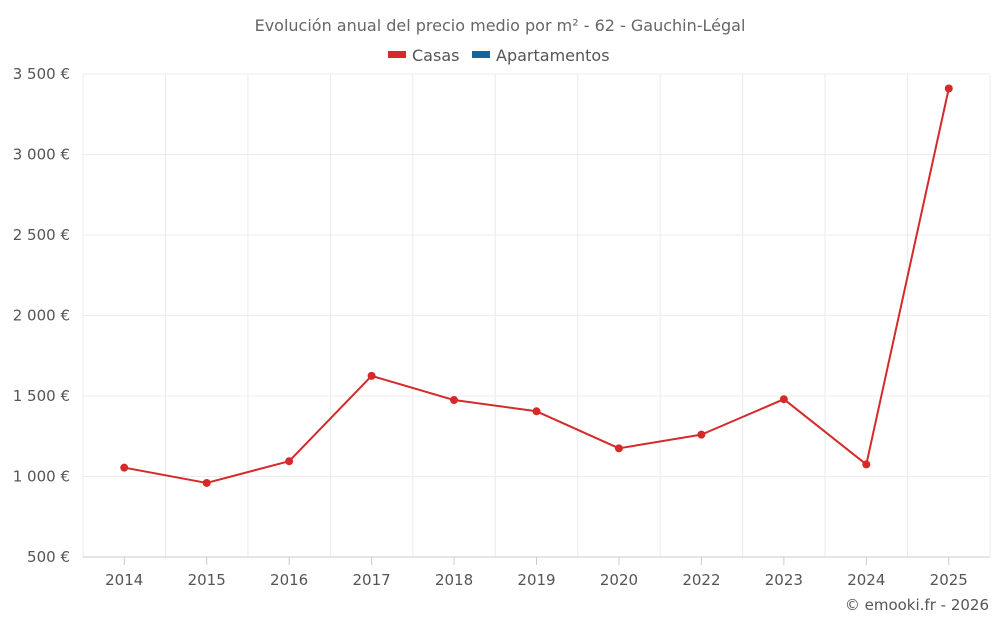 This screenshot has height=625, width=1000. Describe the element at coordinates (454, 400) in the screenshot. I see `data-point-casas-2018` at that location.